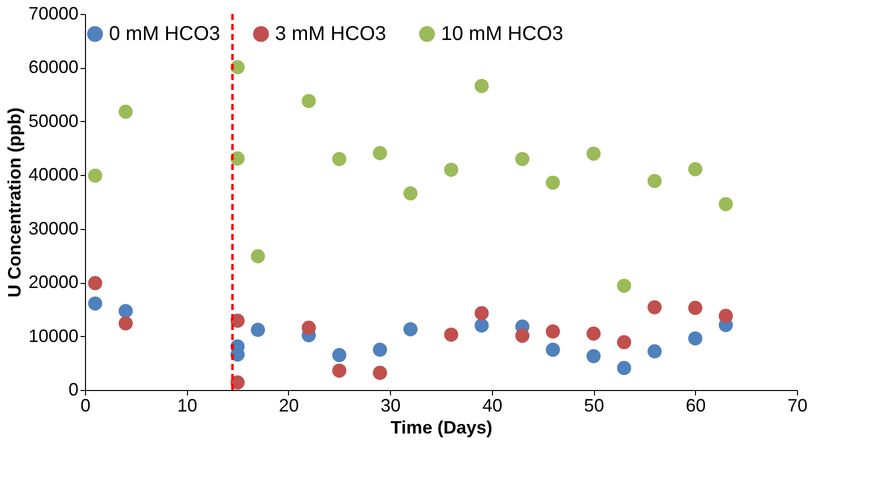  What do you see at coordinates (288, 406) in the screenshot?
I see `x-tick-label: 20` at bounding box center [288, 406].